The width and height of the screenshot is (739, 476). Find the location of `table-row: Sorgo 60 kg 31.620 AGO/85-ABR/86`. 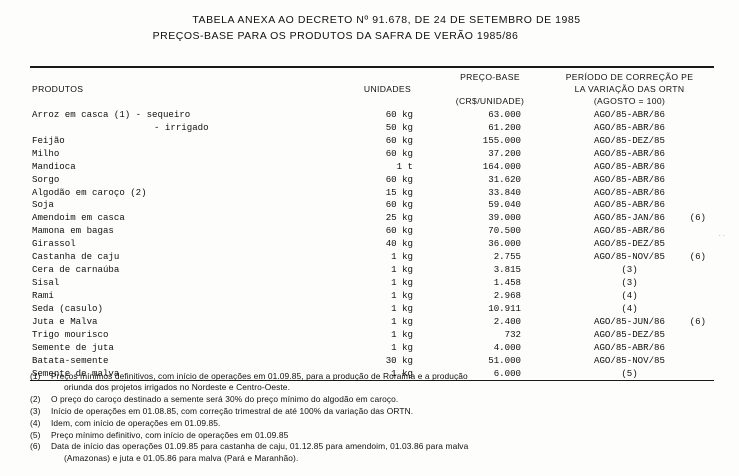

table-row: Sorgo 60 kg 31.620 AGO/85-ABR/86 is located at coordinates (372, 179).